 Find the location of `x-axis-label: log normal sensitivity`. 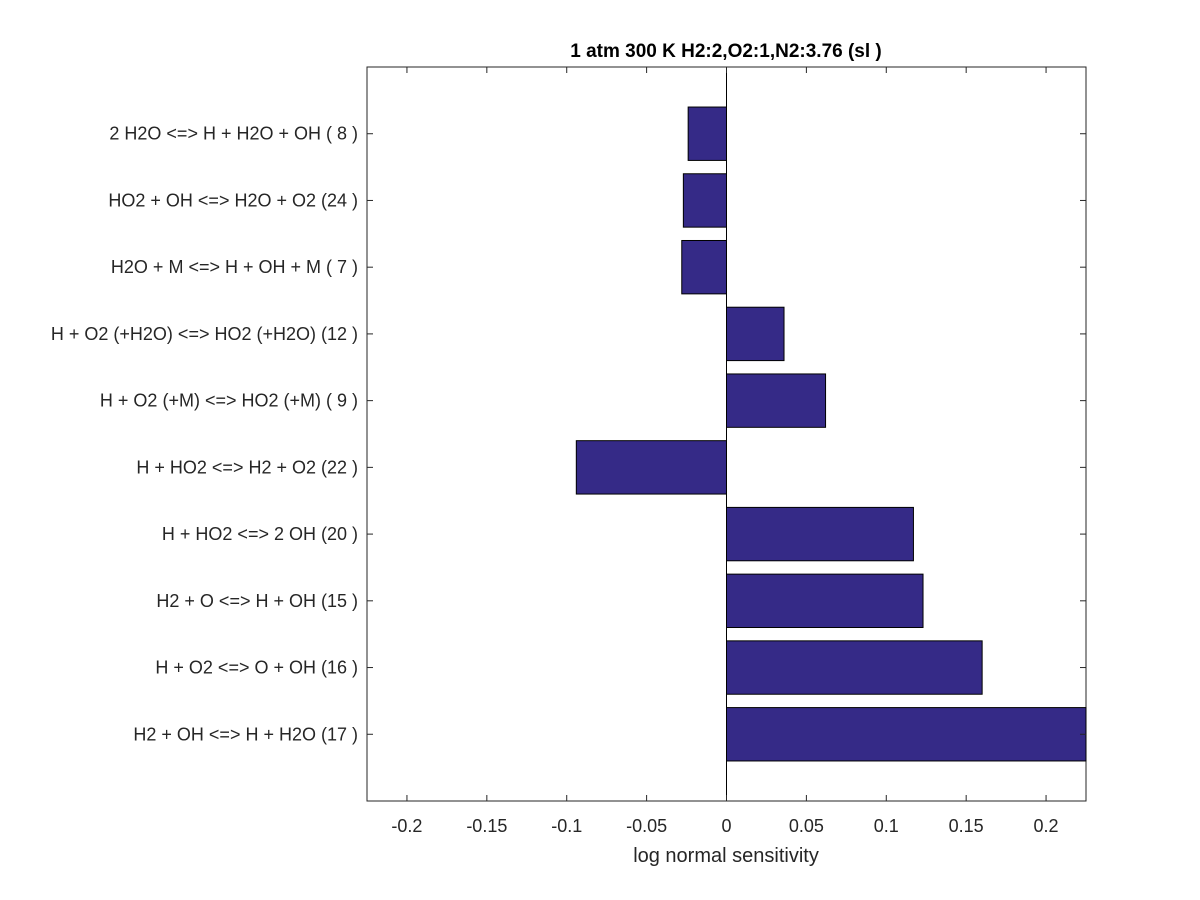

x-axis-label: log normal sensitivity is located at coordinates (726, 856).